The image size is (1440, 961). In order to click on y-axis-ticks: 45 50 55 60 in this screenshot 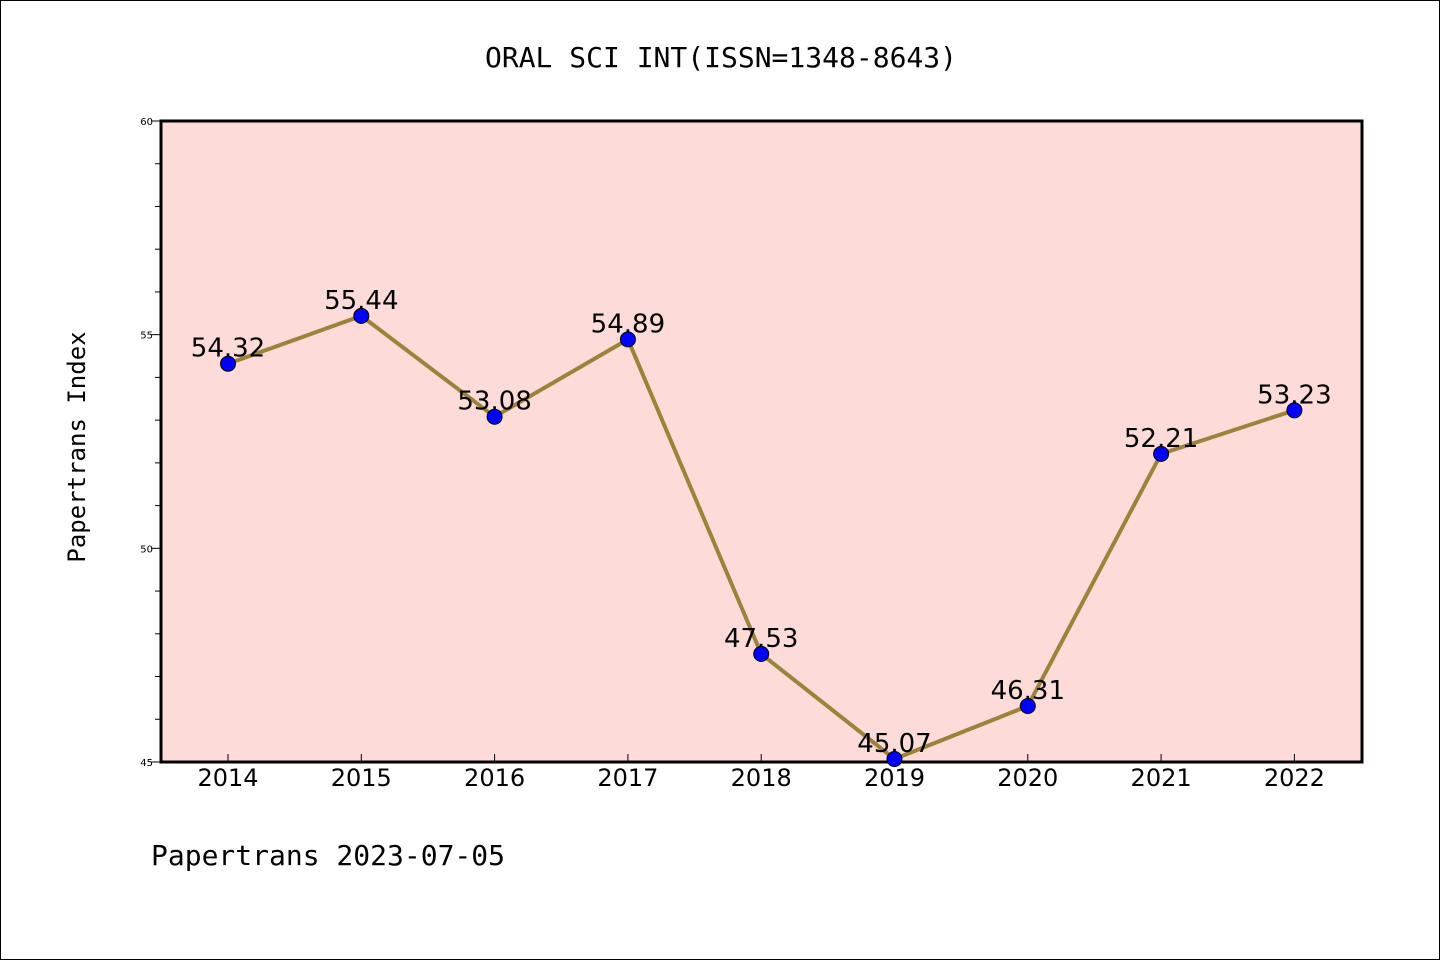, I will do `click(150, 443)`.